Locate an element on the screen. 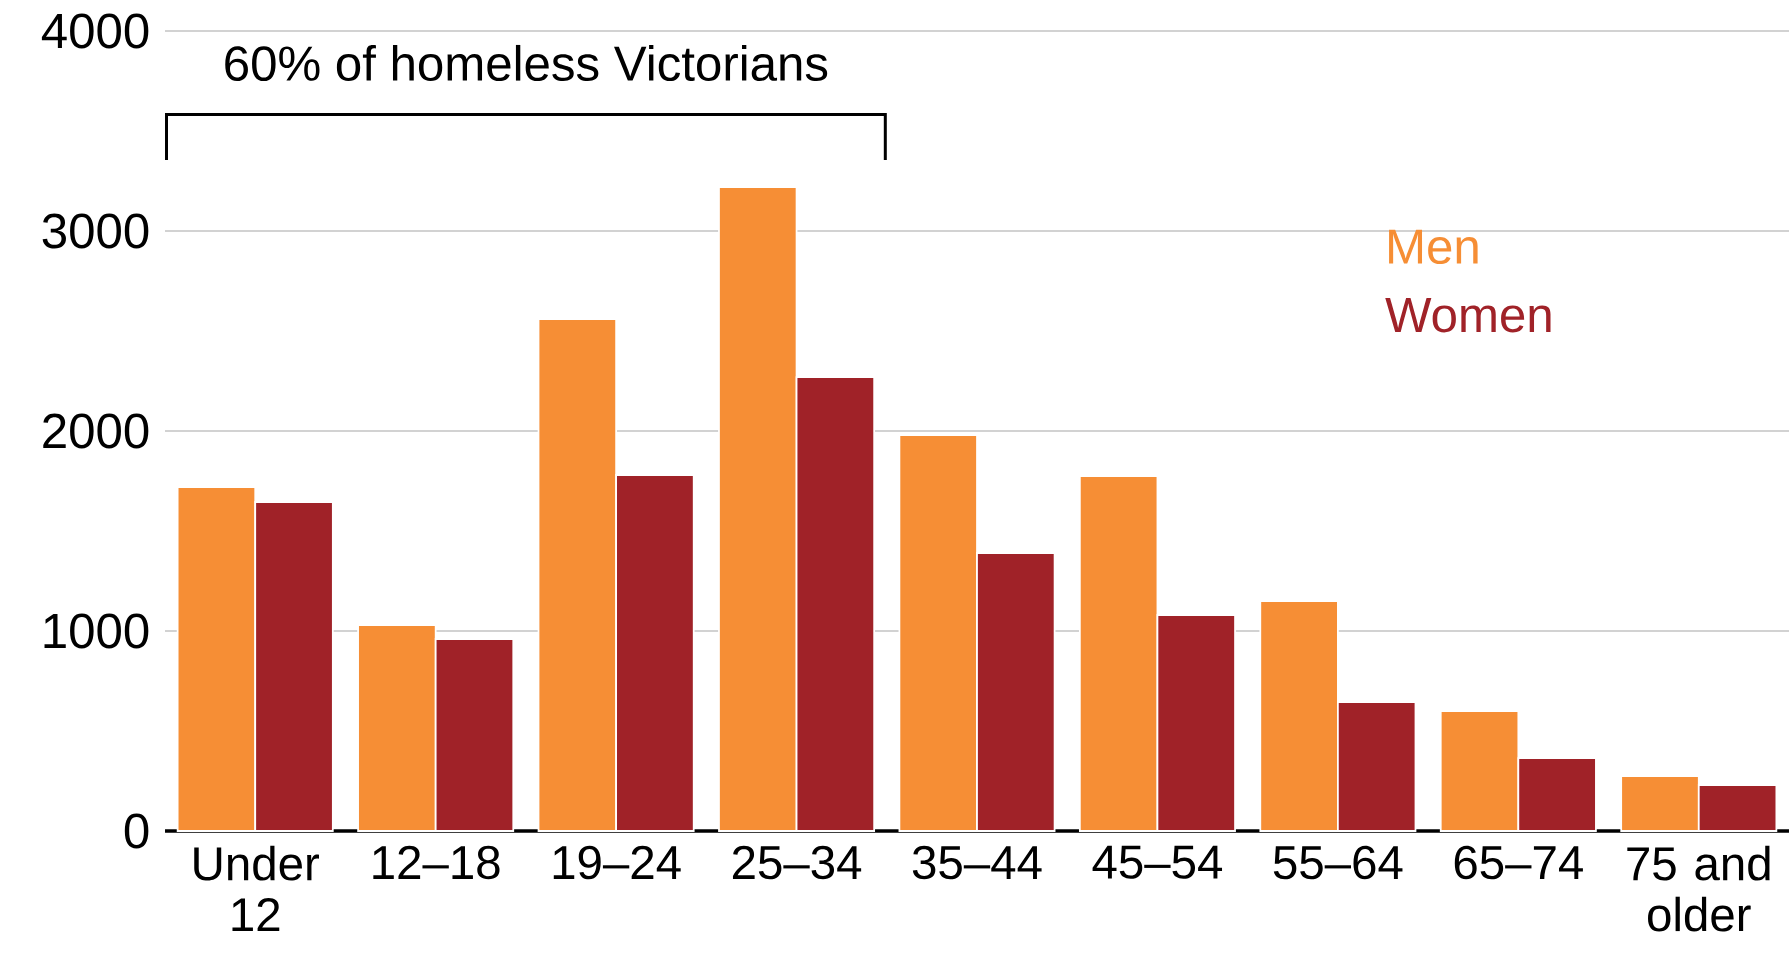 The height and width of the screenshot is (963, 1789). y-tick-label: 3000 is located at coordinates (95, 231).